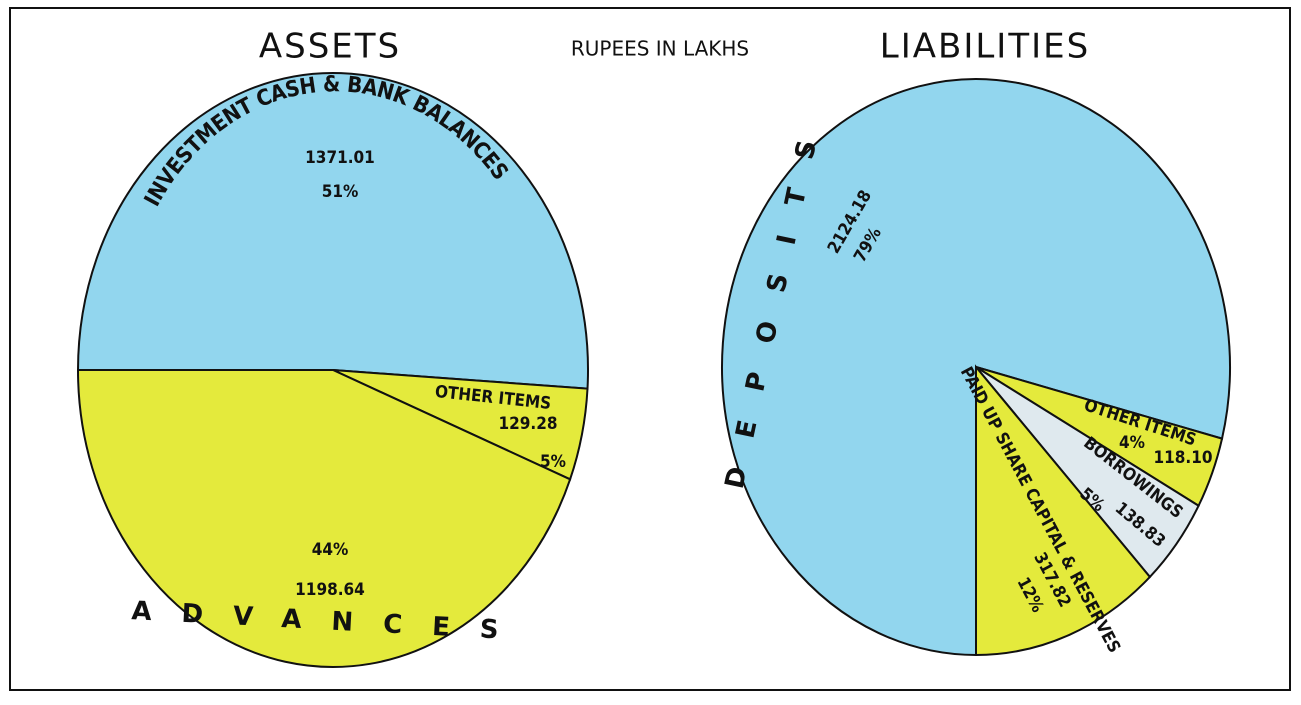  Describe the element at coordinates (330, 47) in the screenshot. I see `chart-title: ASSETS` at that location.